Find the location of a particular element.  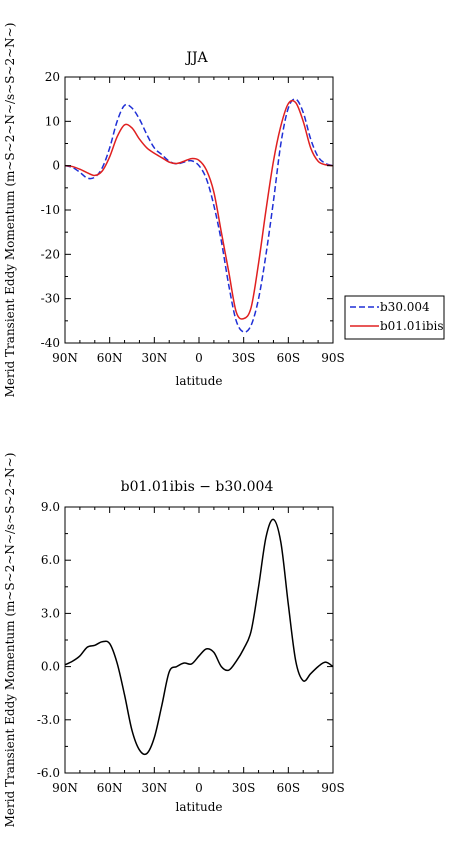

panel-2-title: b01.01ibis − b30.004 is located at coordinates (197, 487).